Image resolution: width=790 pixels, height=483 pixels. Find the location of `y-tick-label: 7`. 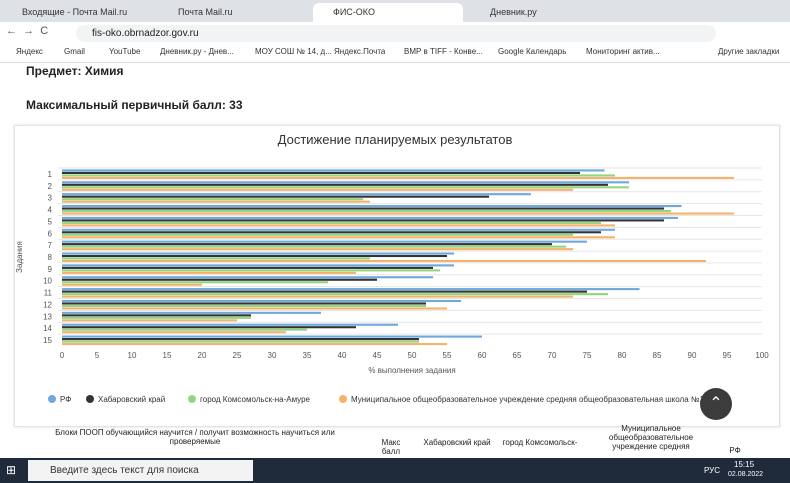

y-tick-label: 7 is located at coordinates (50, 245).